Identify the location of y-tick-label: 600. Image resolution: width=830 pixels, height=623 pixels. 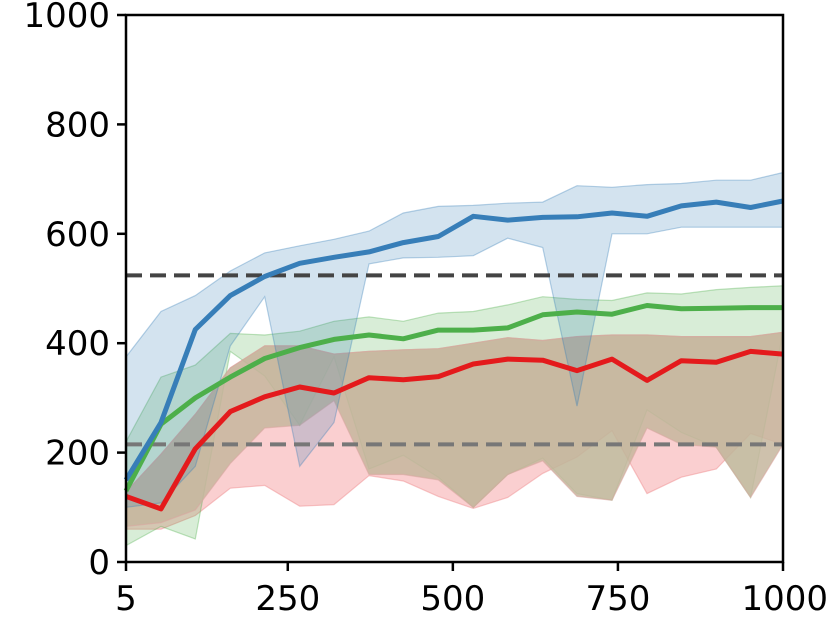
(77, 235).